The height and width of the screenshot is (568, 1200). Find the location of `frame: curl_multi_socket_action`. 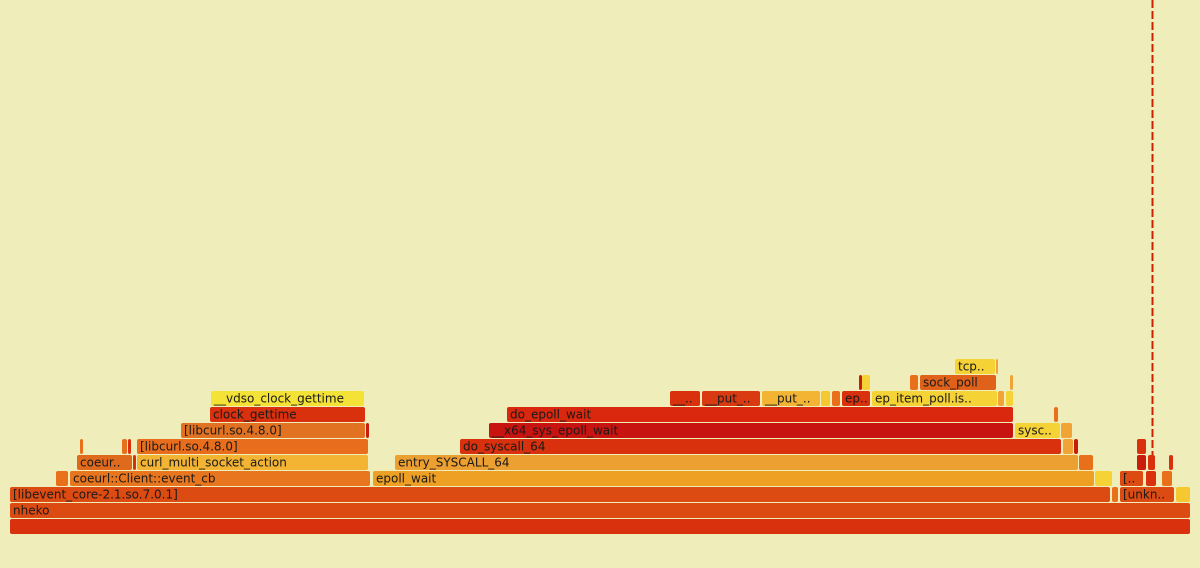

frame: curl_multi_socket_action is located at coordinates (252, 462).